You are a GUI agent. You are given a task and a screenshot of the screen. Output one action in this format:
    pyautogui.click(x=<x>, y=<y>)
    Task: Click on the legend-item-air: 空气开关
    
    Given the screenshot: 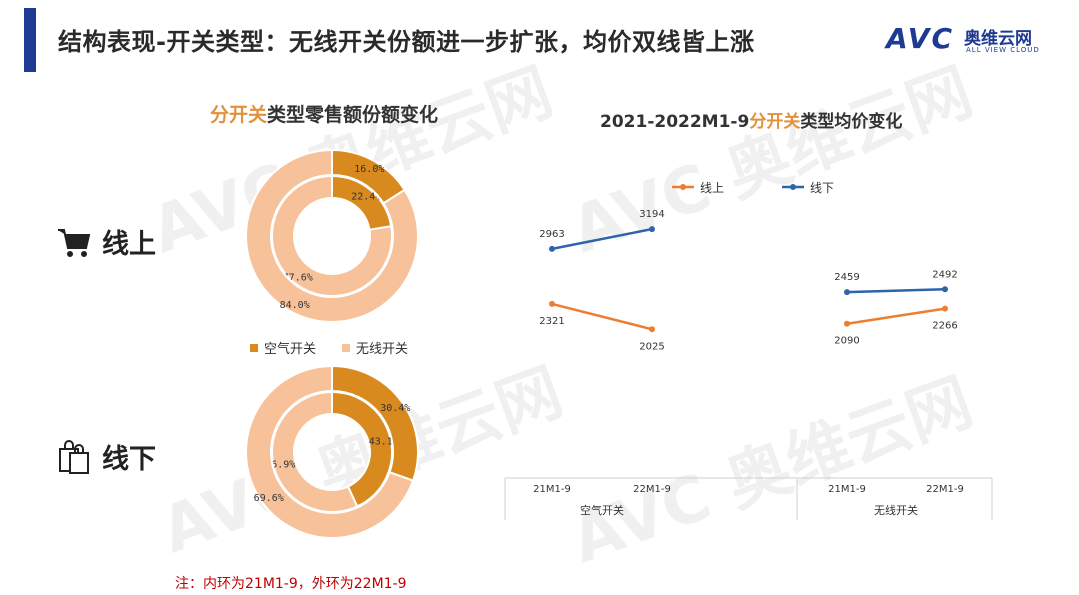 What is the action you would take?
    pyautogui.click(x=283, y=347)
    